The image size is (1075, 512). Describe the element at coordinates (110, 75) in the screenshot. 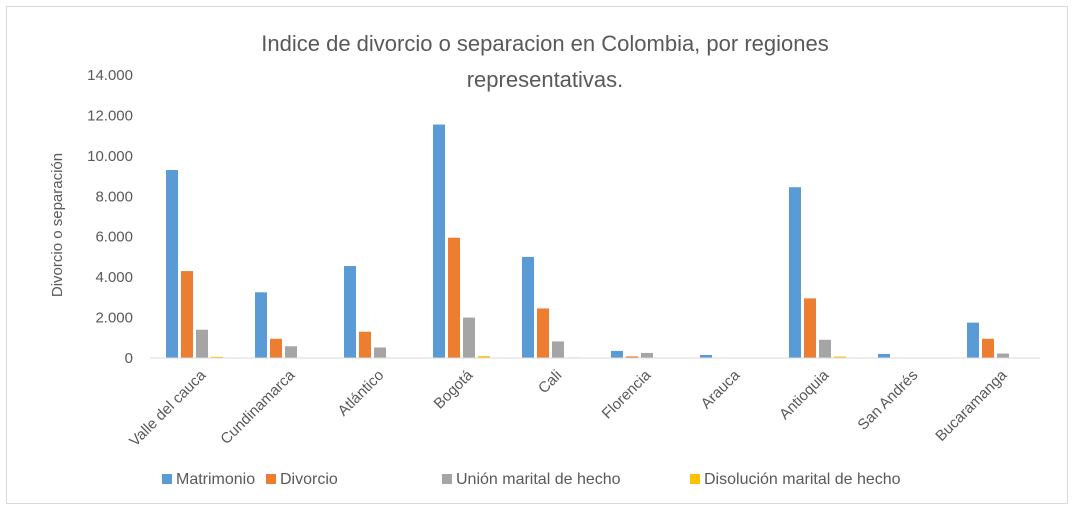

I see `y-tick-label: 14.000` at that location.